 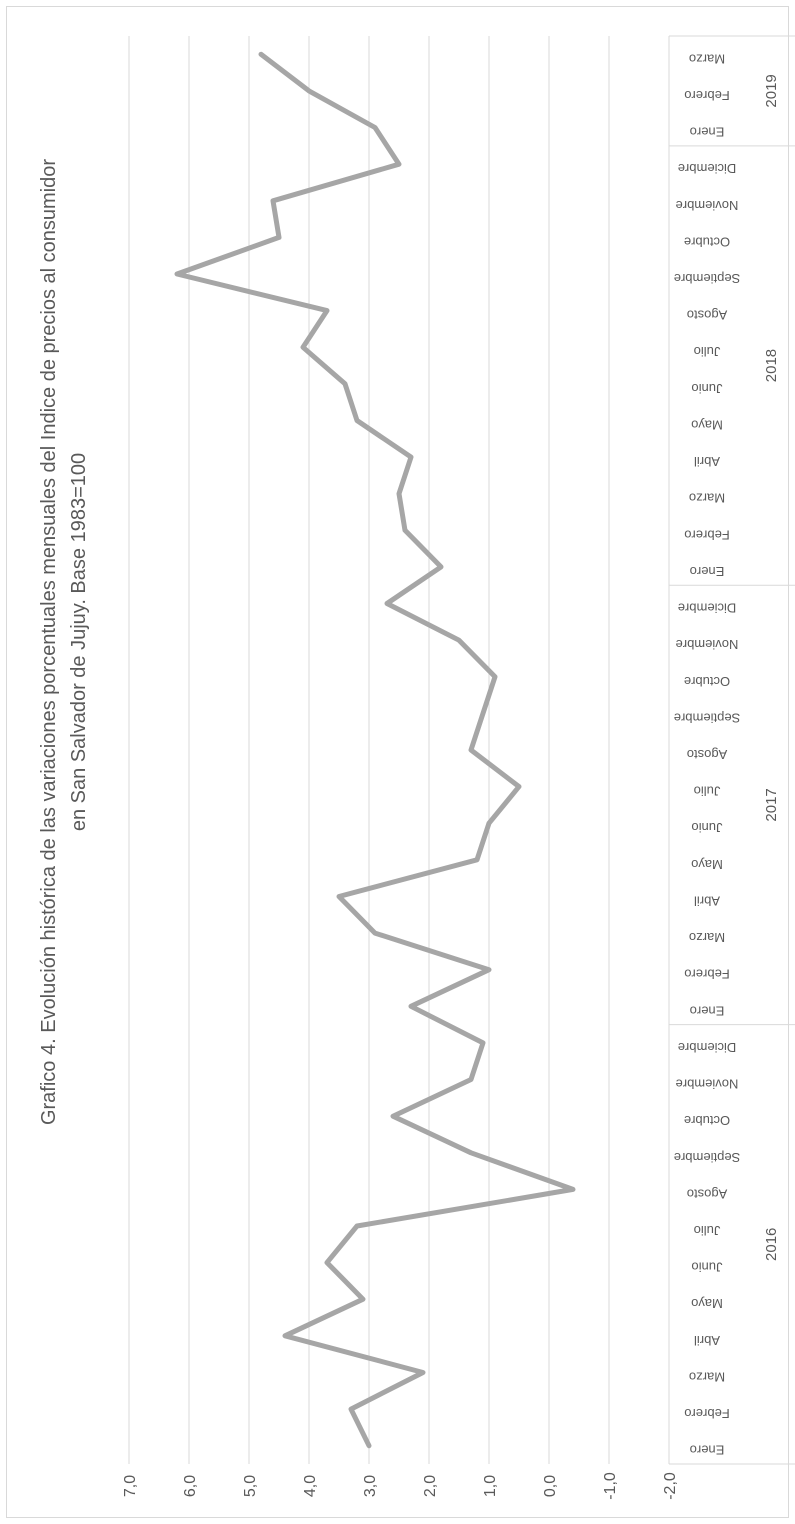 What do you see at coordinates (771, 90) in the screenshot?
I see `year-label: 2019` at bounding box center [771, 90].